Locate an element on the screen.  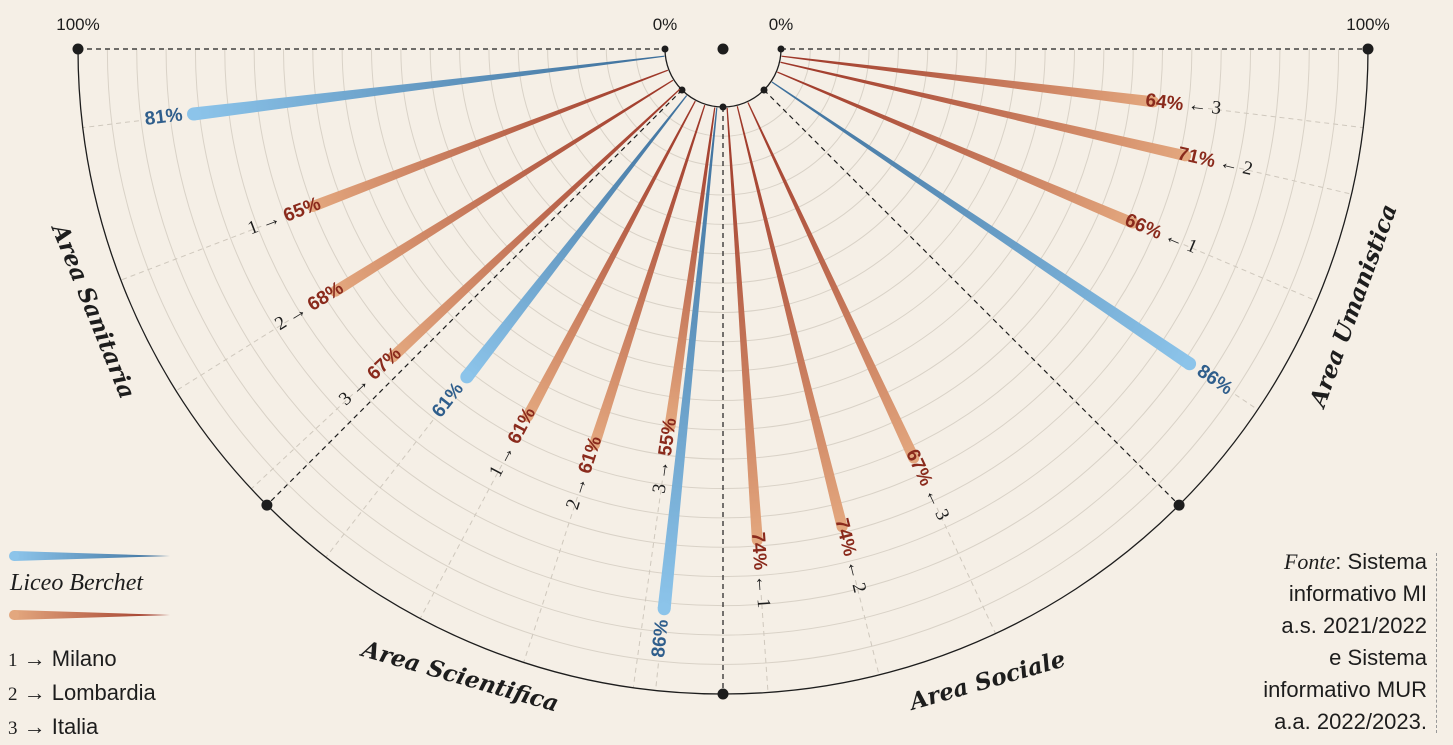
scale-label-max-left: 100% is located at coordinates (77, 24).